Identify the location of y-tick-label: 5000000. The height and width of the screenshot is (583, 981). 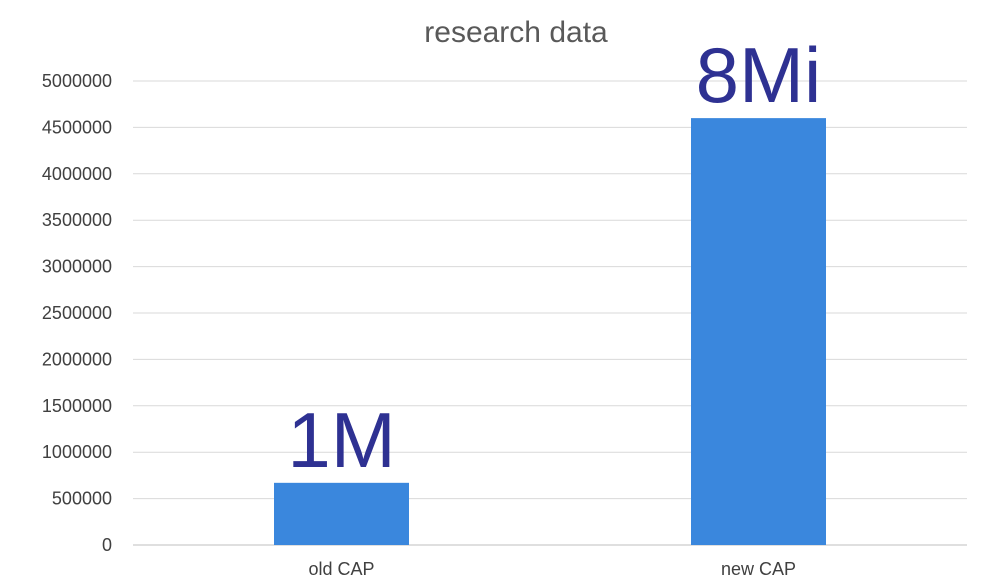
(77, 81).